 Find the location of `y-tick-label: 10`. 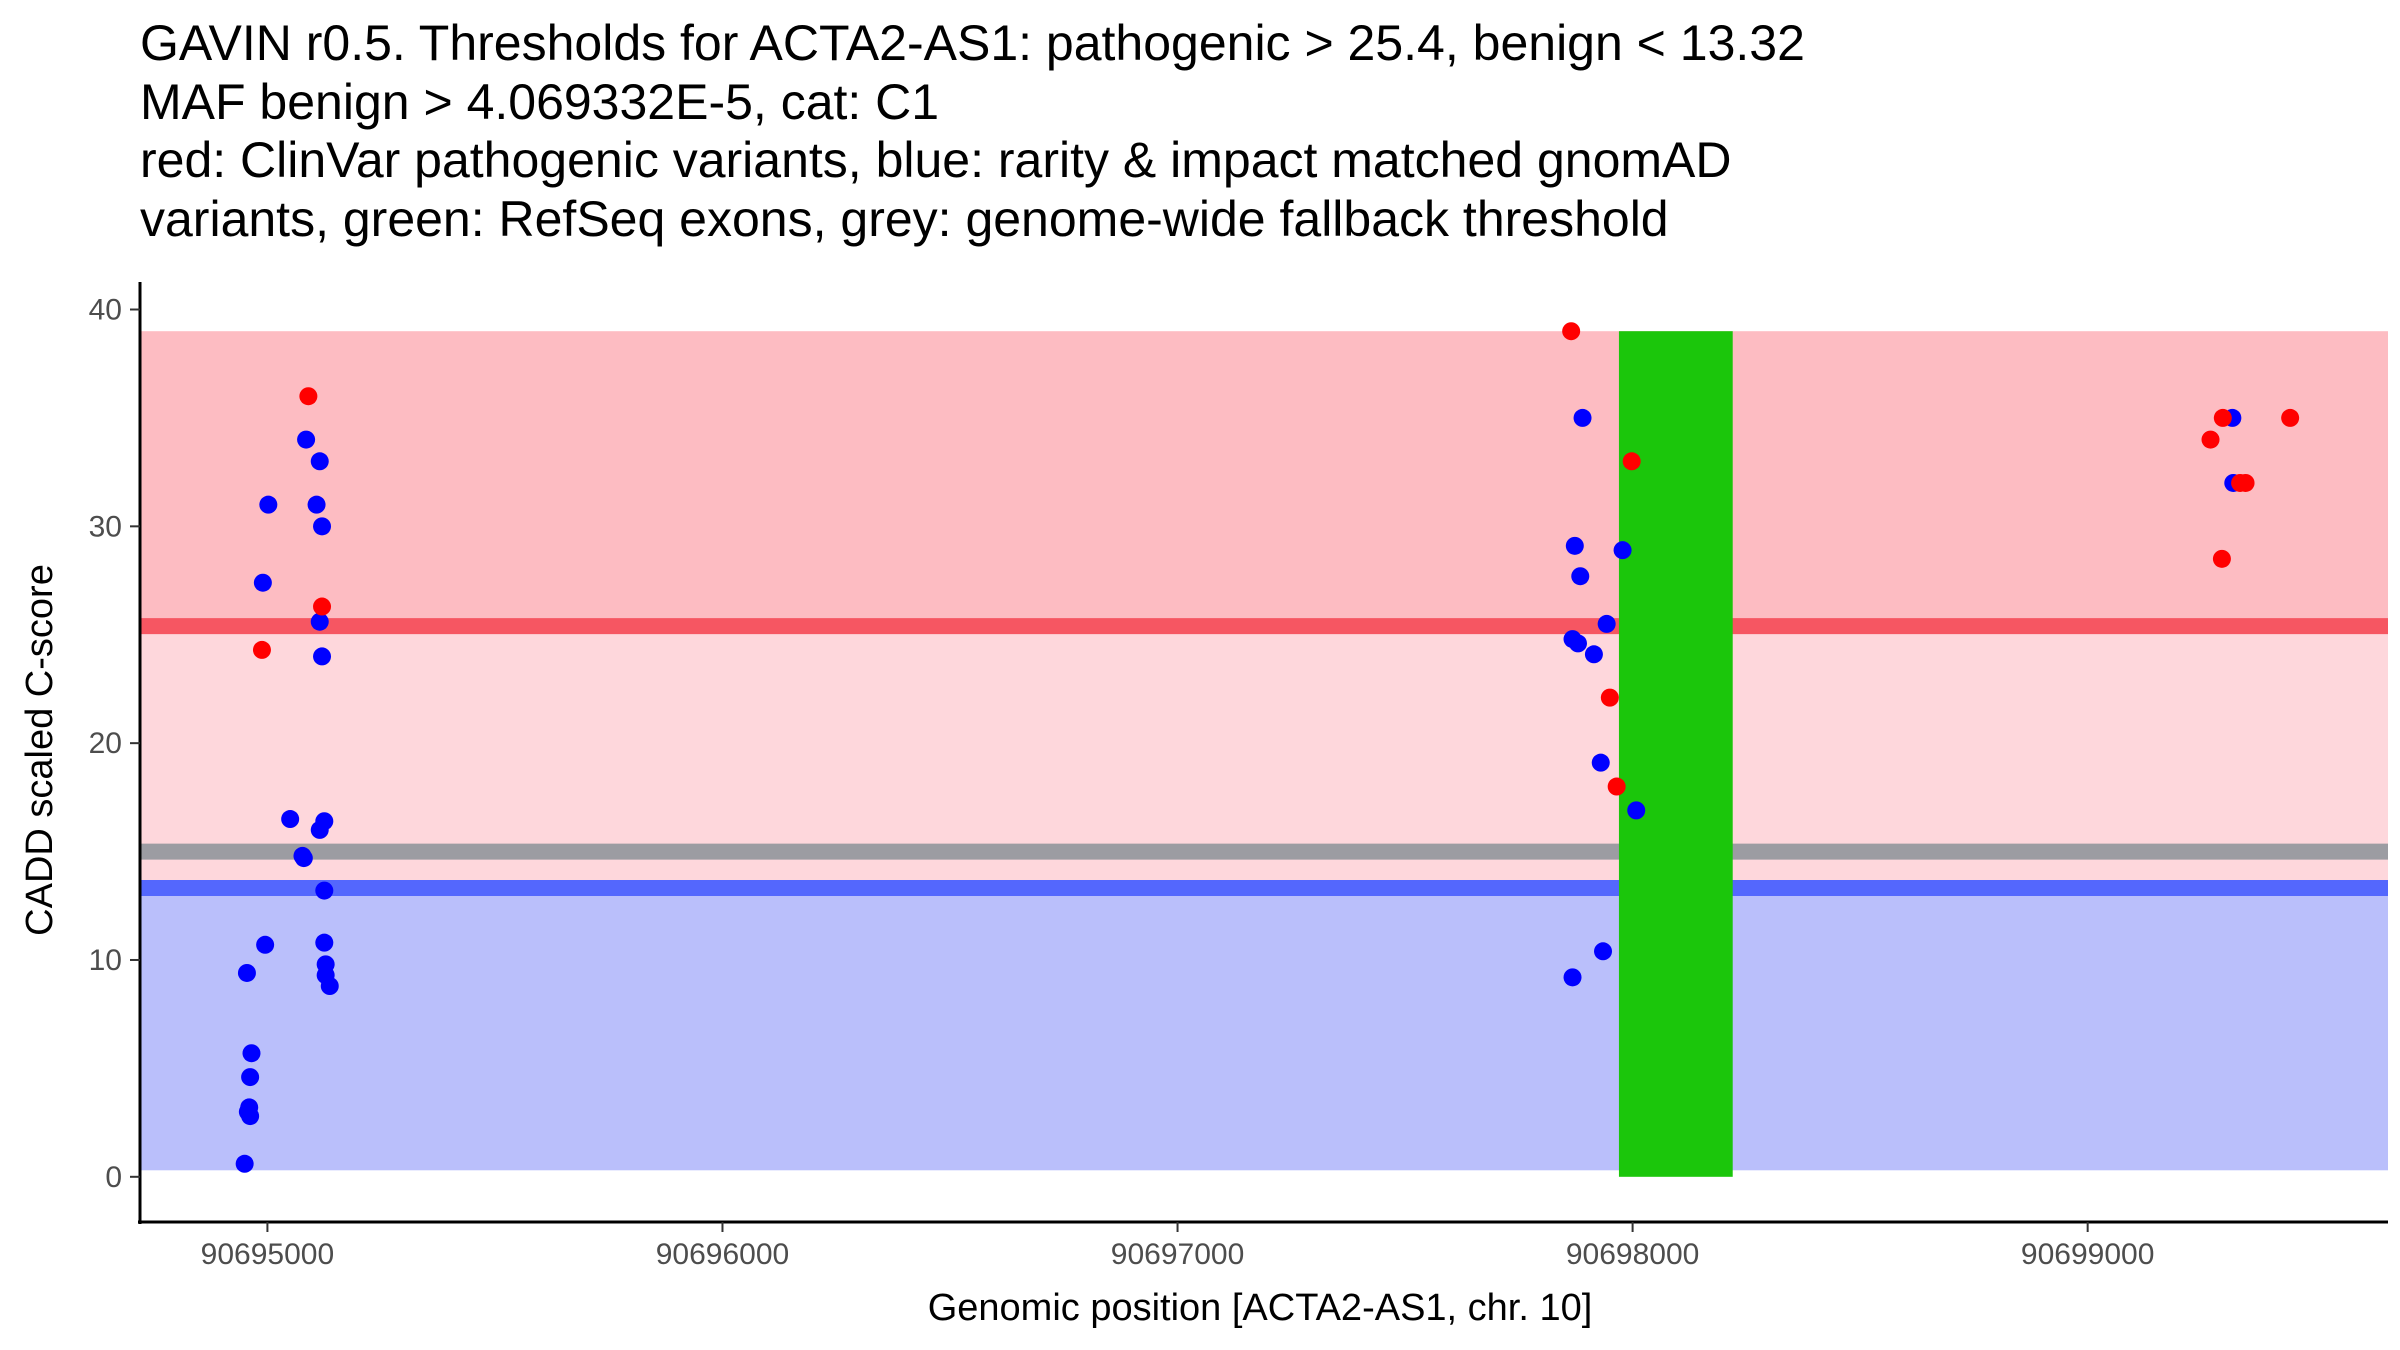

y-tick-label: 10 is located at coordinates (105, 960).